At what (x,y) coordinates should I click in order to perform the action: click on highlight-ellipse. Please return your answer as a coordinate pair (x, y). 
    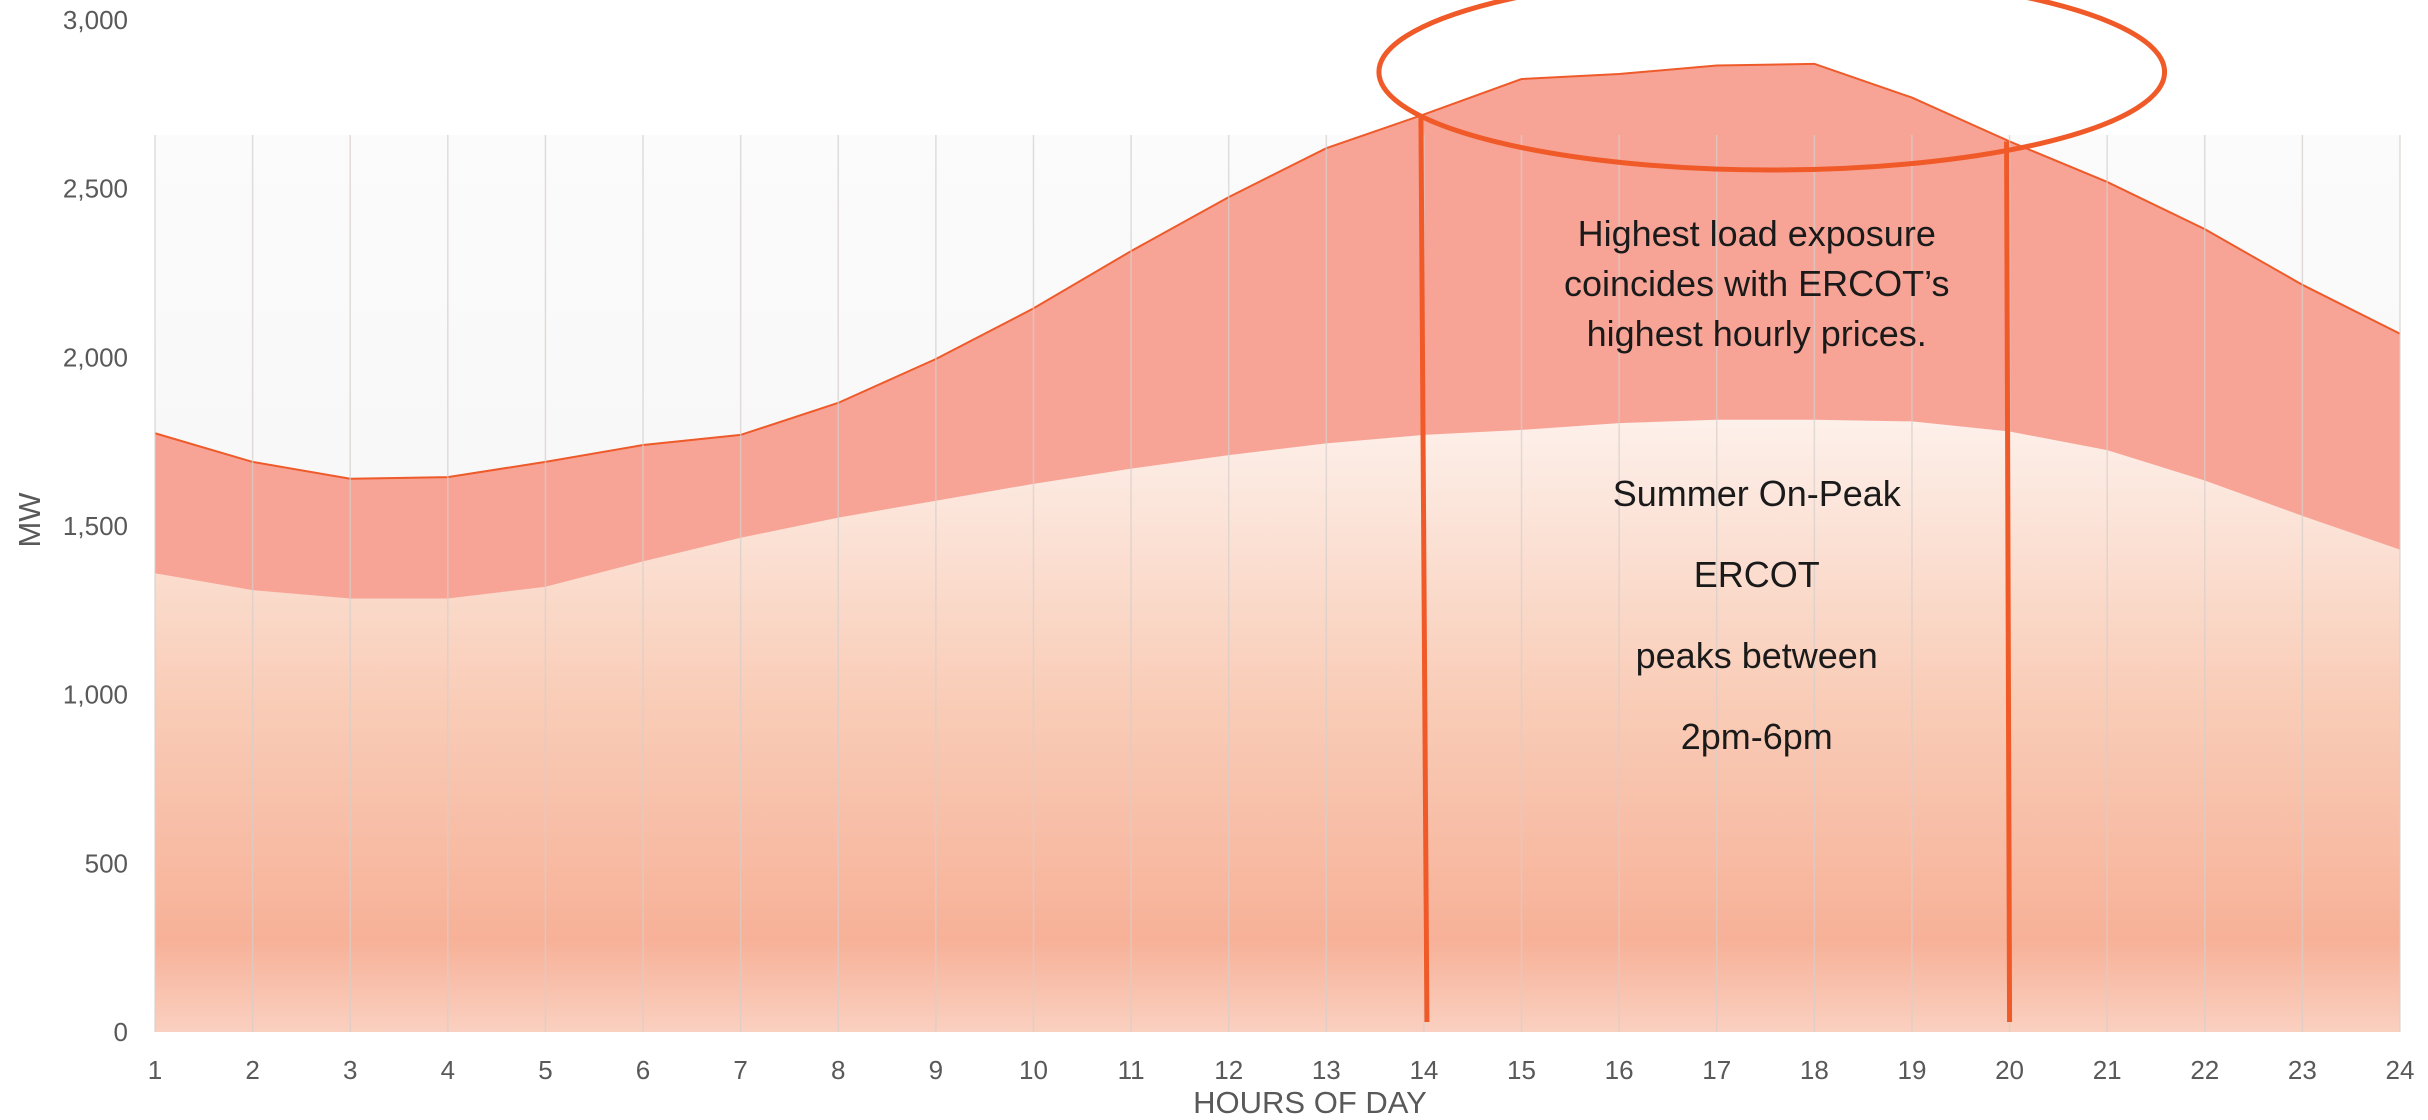
    Looking at the image, I should click on (1771, 86).